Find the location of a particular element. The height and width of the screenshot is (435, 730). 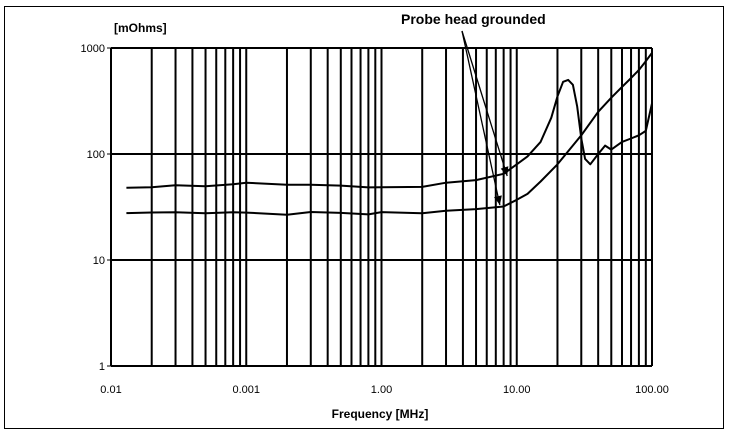

x-tick-label: 0.01 is located at coordinates (110, 390).